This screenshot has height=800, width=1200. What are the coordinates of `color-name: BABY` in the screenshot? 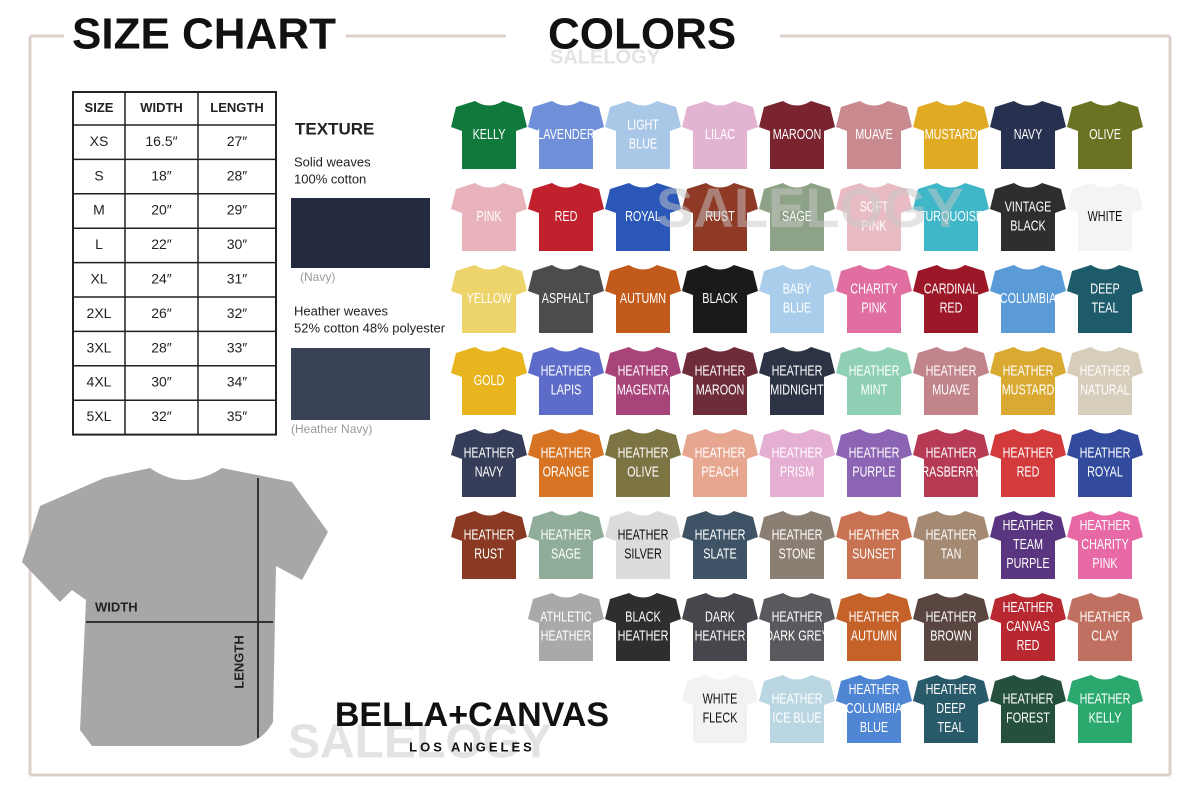 It's located at (797, 288).